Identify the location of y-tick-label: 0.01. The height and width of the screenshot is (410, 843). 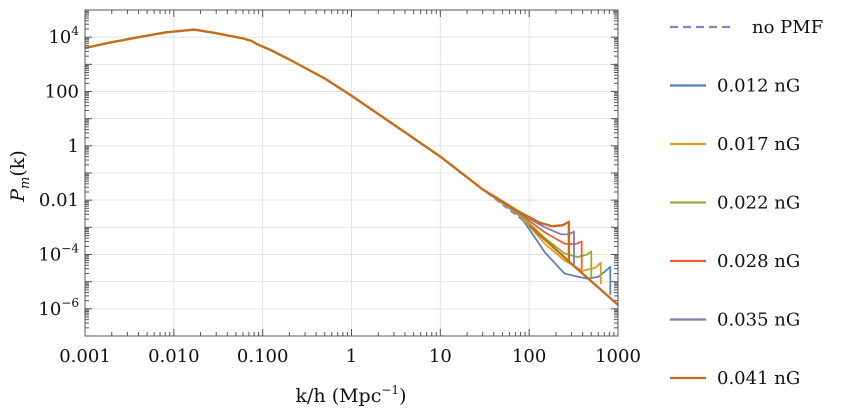
(59, 200).